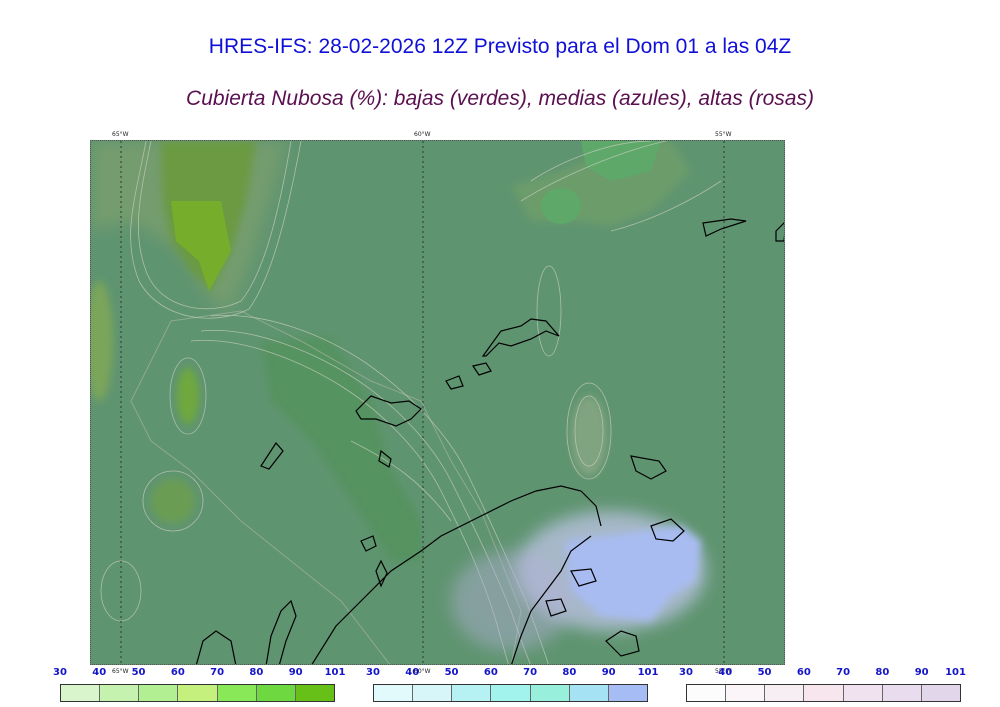  I want to click on mid-cloud-scale-ticks: 30 40 50 60 70 80 90 101, so click(512, 674).